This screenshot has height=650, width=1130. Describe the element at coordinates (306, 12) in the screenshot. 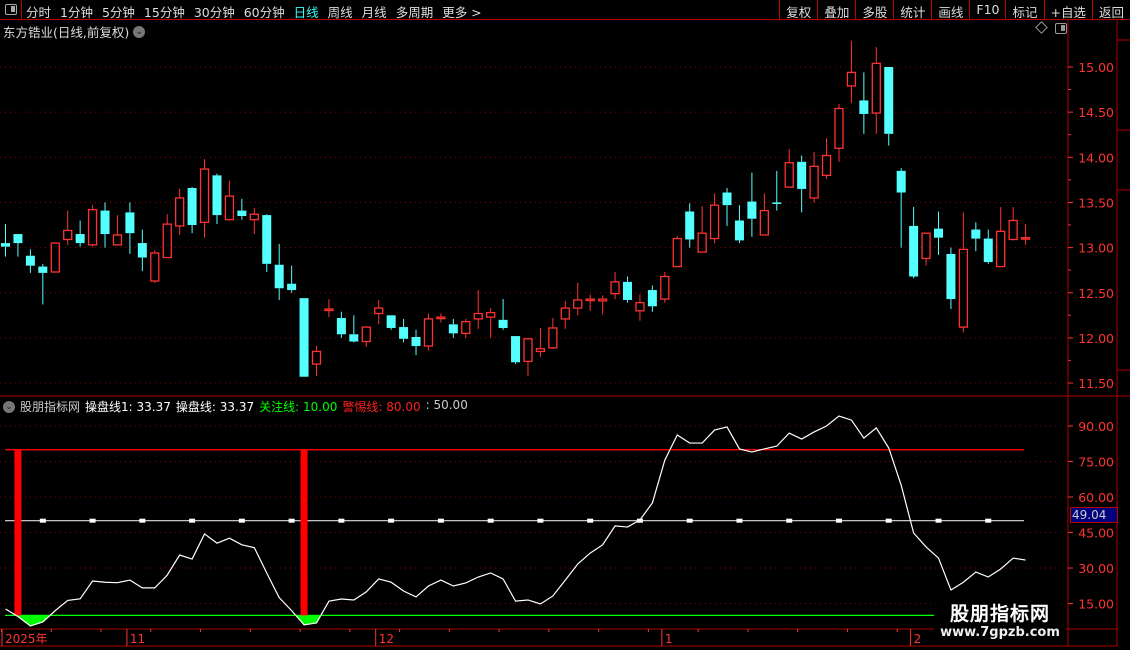

I see `tab-6: 日线` at that location.